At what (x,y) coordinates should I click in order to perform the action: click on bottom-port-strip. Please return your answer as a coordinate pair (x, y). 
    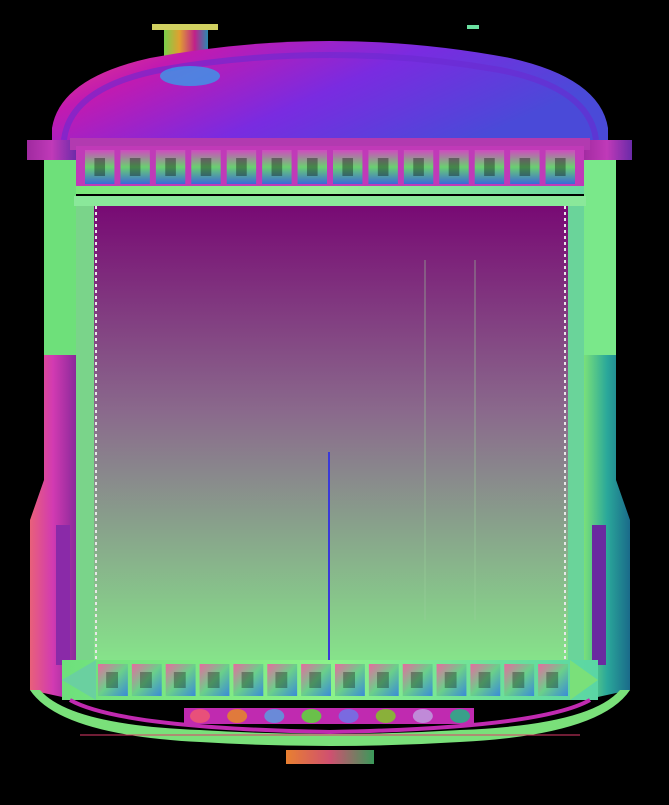
    Looking at the image, I should click on (329, 716).